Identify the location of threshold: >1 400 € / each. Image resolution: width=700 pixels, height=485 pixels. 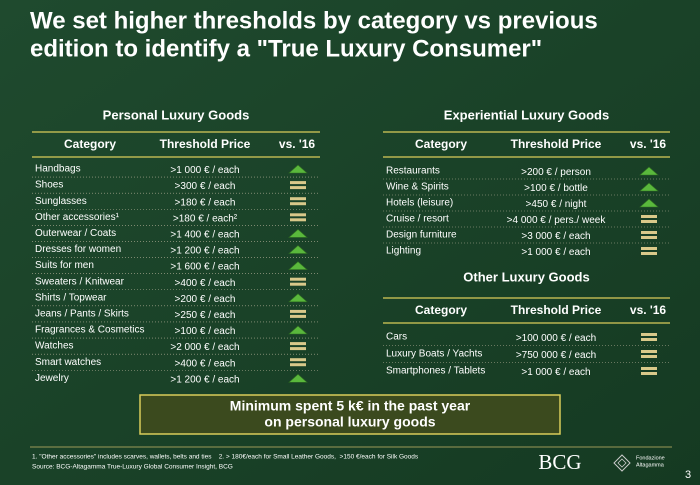
(204, 235).